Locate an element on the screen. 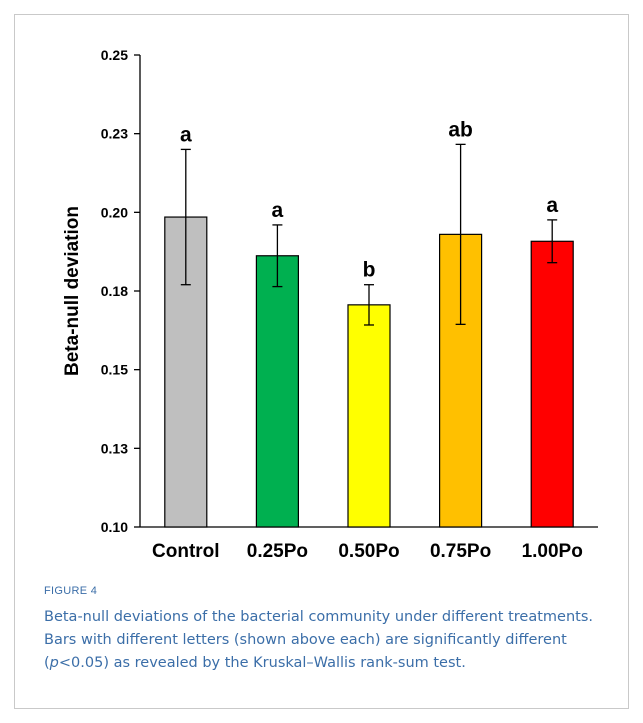 This screenshot has width=643, height=723. x-axis: Control 0.25Po 0.50Po 0.75Po 1.00Po is located at coordinates (369, 544).